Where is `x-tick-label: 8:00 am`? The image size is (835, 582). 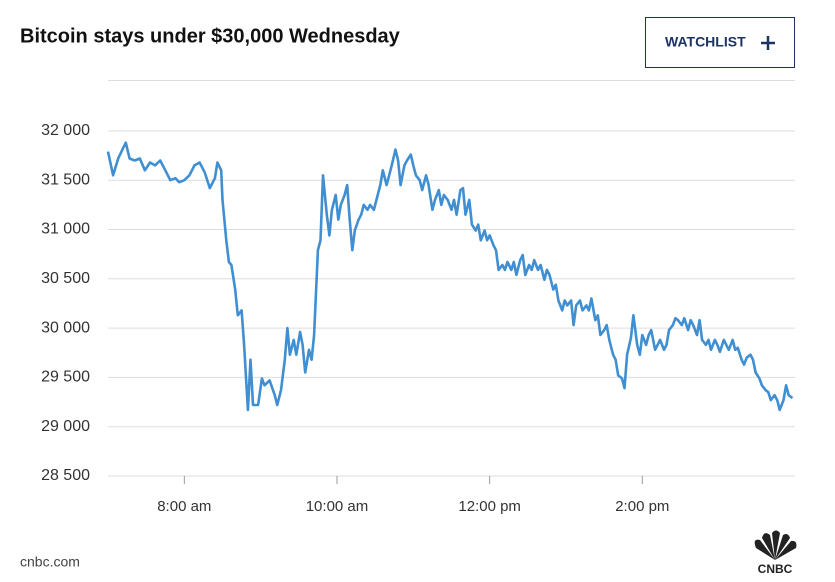 x-tick-label: 8:00 am is located at coordinates (184, 506).